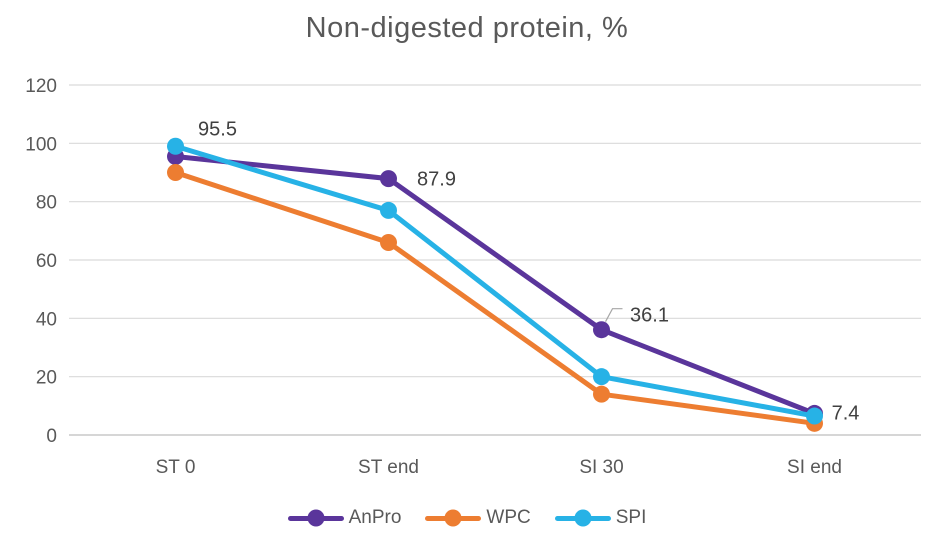  Describe the element at coordinates (176, 467) in the screenshot. I see `x-tick-label: ST 0` at that location.